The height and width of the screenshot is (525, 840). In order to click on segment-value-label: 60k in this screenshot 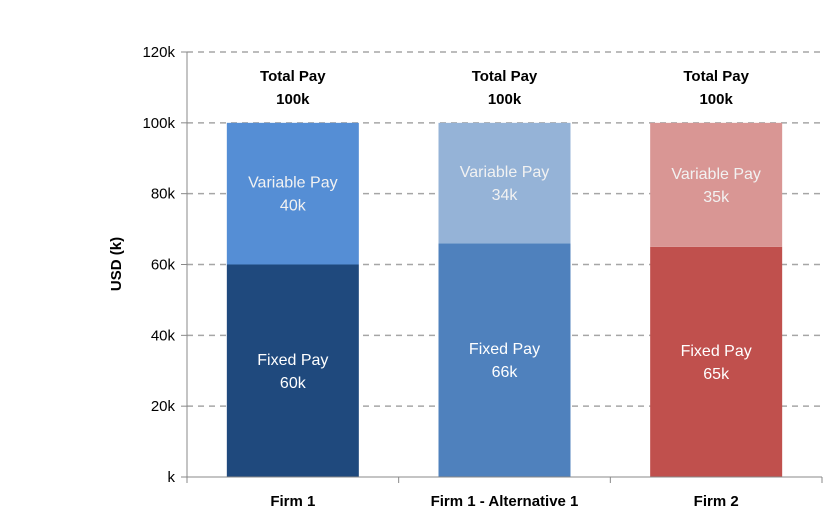, I will do `click(293, 383)`.